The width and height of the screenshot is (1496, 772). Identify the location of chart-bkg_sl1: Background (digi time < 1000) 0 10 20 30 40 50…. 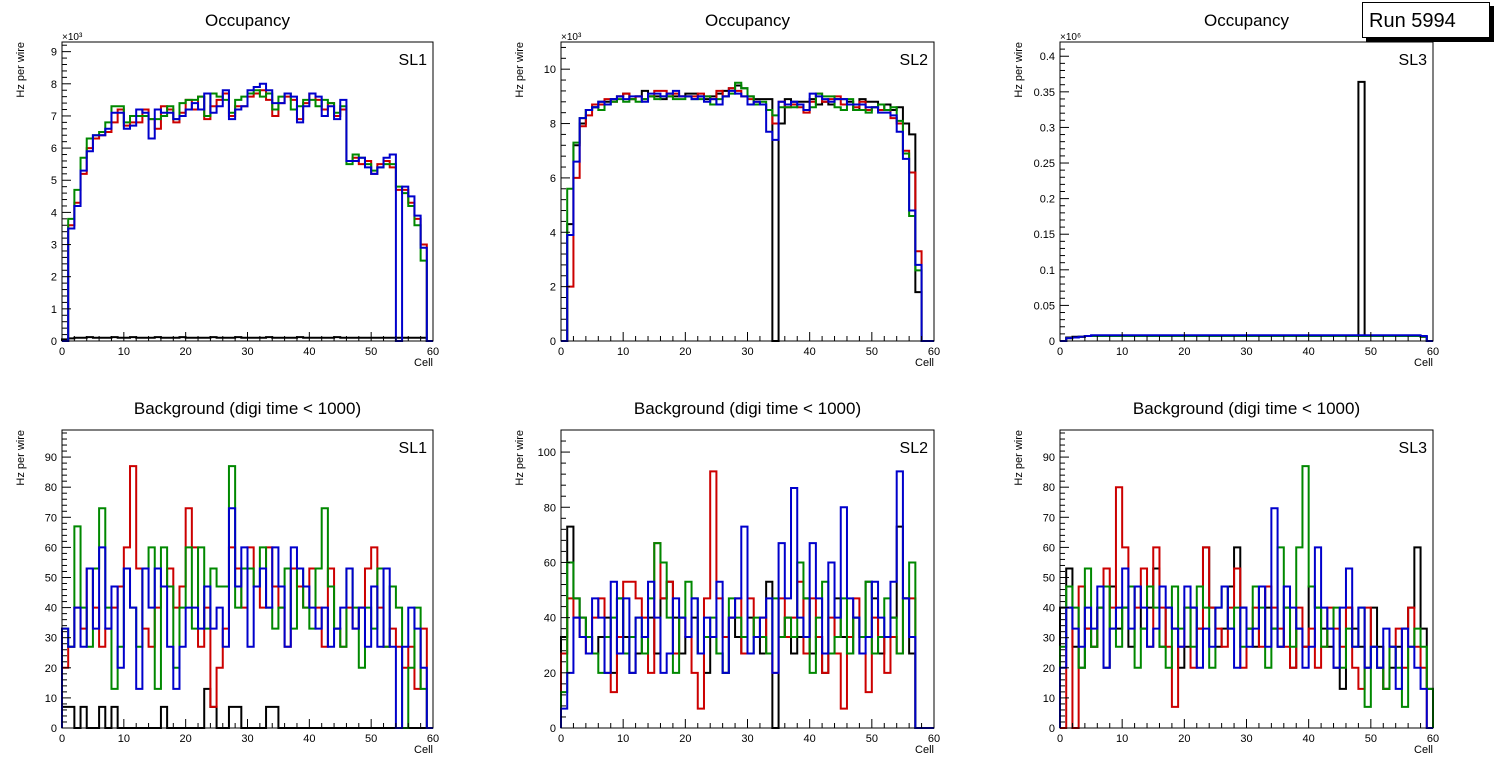
(227, 577).